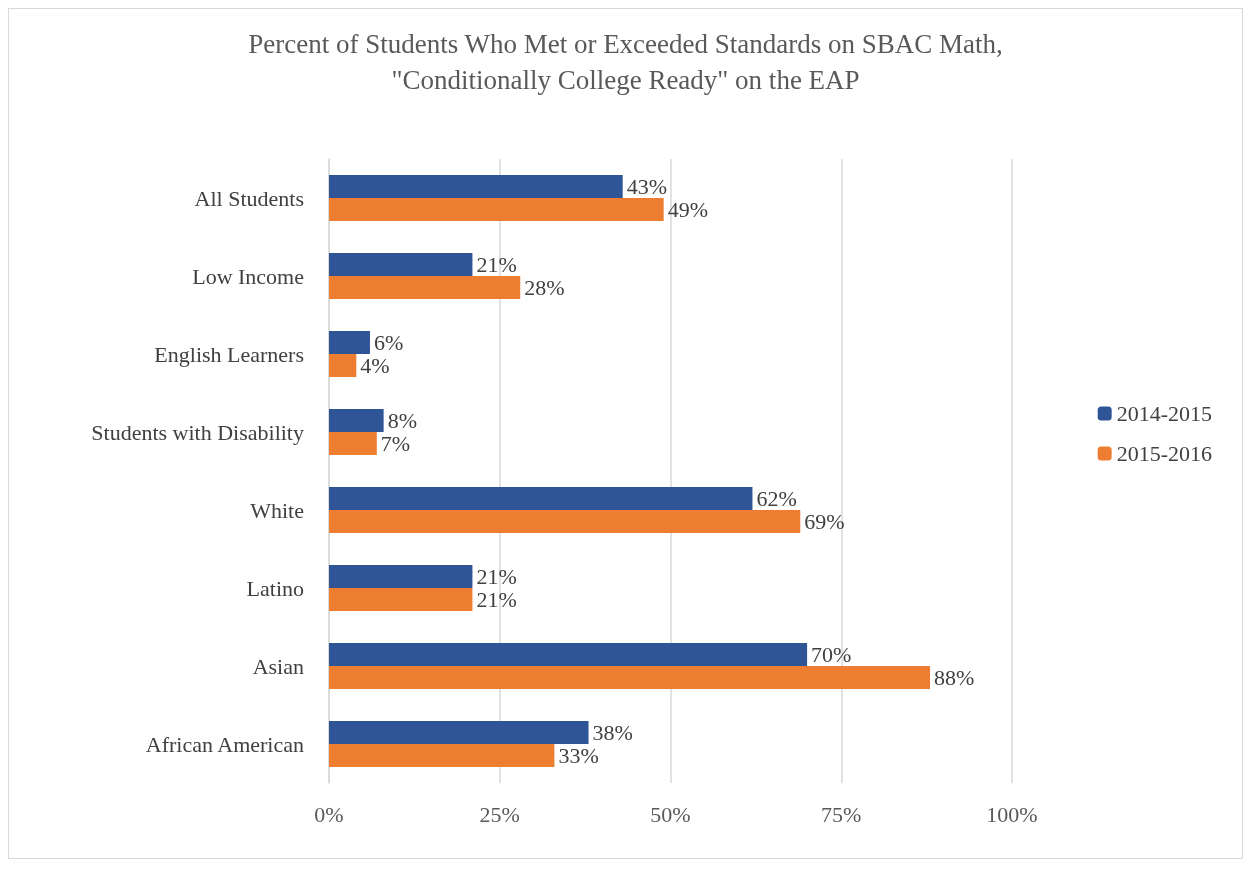 Image resolution: width=1253 pixels, height=869 pixels. What do you see at coordinates (954, 677) in the screenshot?
I see `data-label: 88%` at bounding box center [954, 677].